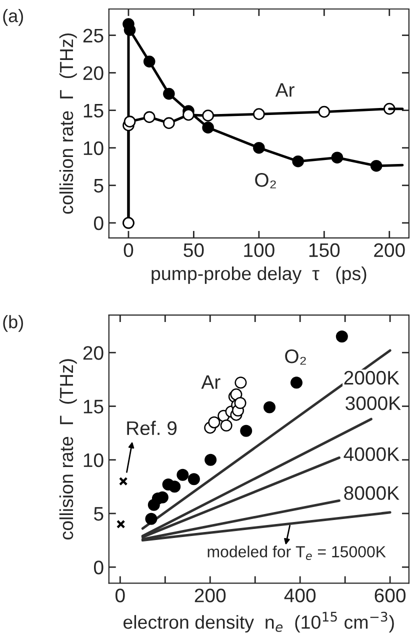  What do you see at coordinates (372, 454) in the screenshot?
I see `annotation: 4000K` at bounding box center [372, 454].